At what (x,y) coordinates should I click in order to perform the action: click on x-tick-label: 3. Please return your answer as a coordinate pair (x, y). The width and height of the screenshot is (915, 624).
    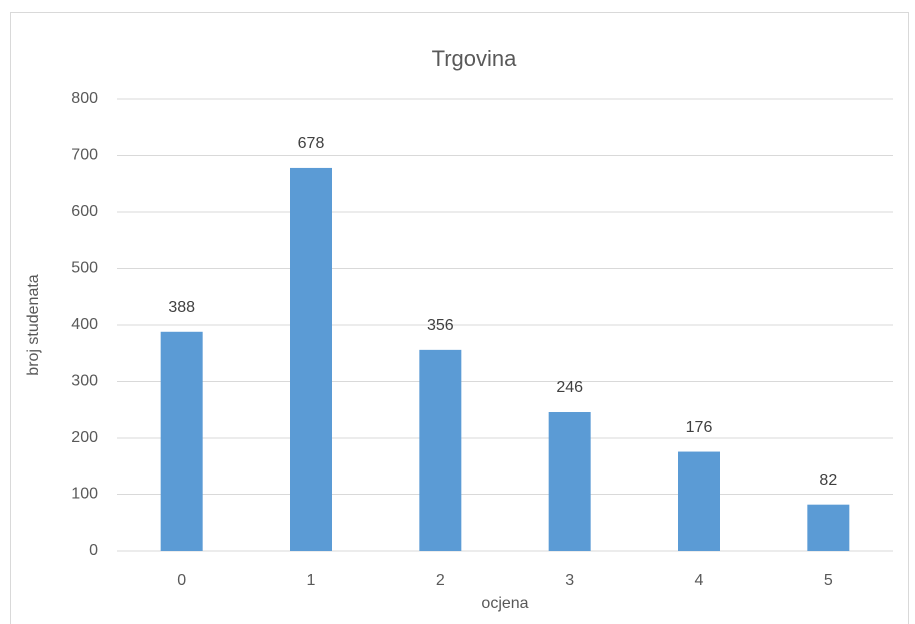
    Looking at the image, I should click on (569, 580).